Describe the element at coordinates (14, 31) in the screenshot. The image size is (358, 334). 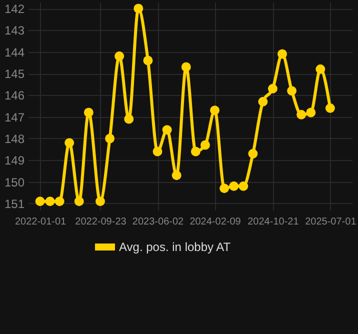
I see `y-tick-label: 143` at that location.